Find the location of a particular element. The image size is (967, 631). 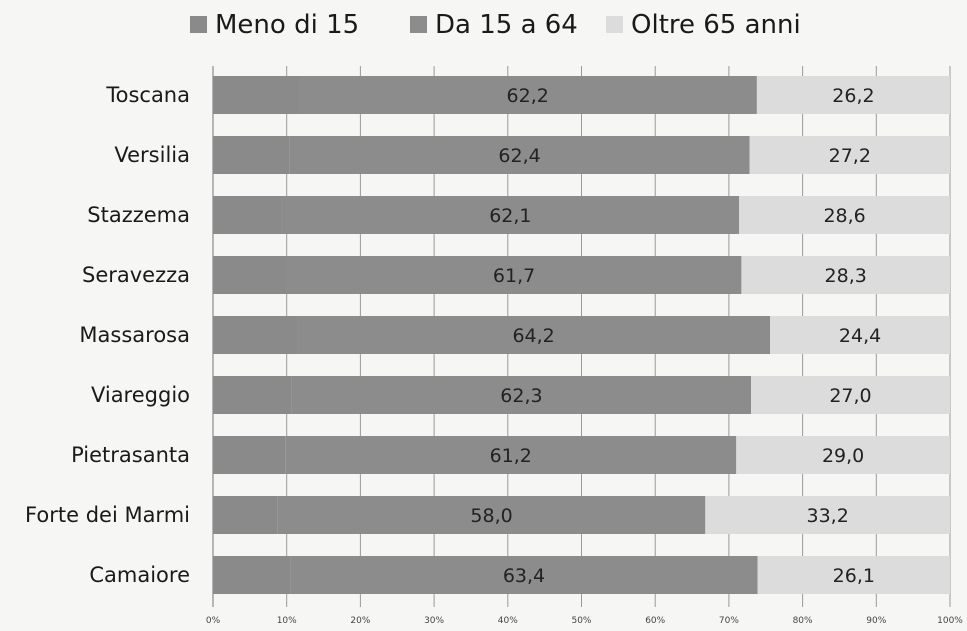

data-label-oltre-65: 26,1 is located at coordinates (854, 576).